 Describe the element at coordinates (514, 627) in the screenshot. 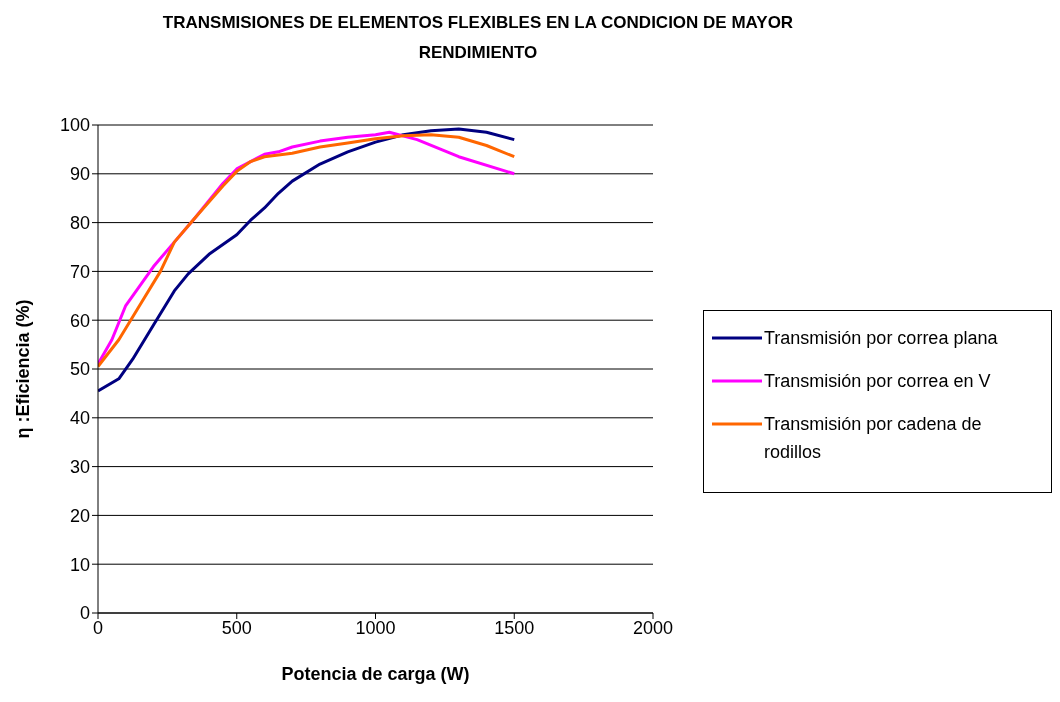

I see `x-tick-label: 1500` at that location.